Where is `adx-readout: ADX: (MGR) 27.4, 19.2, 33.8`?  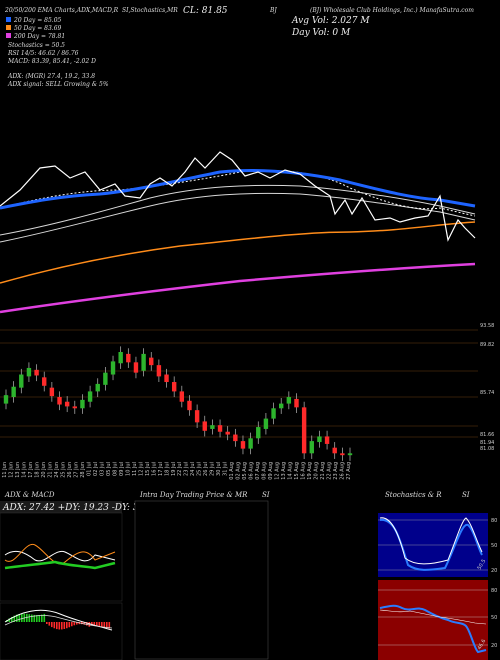 adx-readout: ADX: (MGR) 27.4, 19.2, 33.8 is located at coordinates (51, 76).